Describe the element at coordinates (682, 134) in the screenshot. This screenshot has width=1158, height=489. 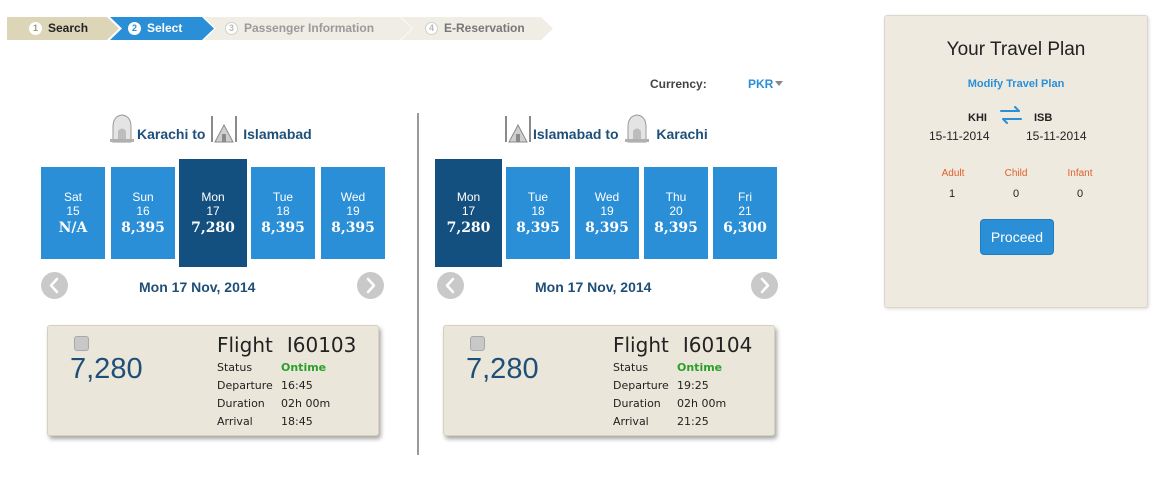
I see `route-to: Karachi` at that location.